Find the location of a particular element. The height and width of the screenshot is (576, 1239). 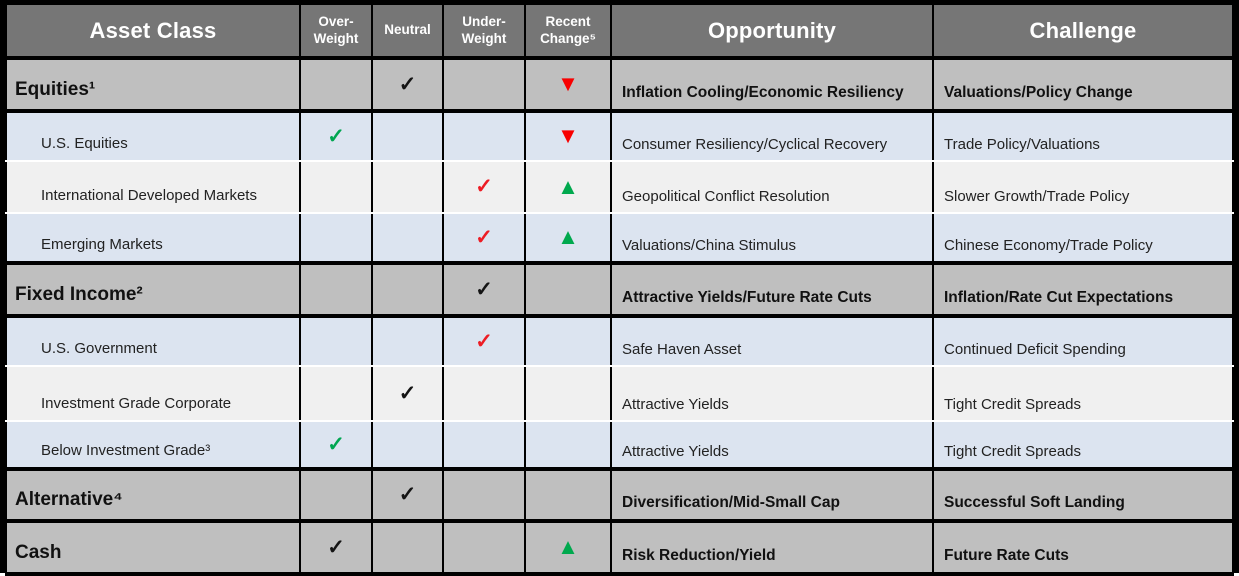

column-header-neutral: Neutral is located at coordinates (407, 32).